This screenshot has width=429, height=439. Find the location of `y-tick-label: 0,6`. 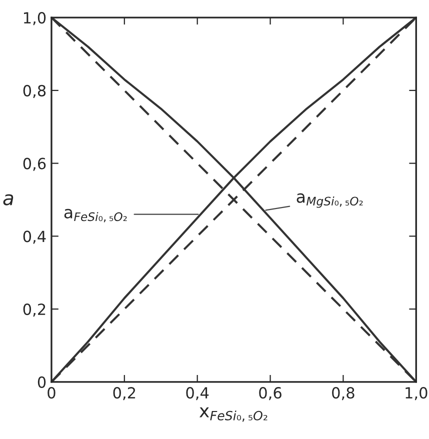

y-tick-label: 0,6 is located at coordinates (34, 164).